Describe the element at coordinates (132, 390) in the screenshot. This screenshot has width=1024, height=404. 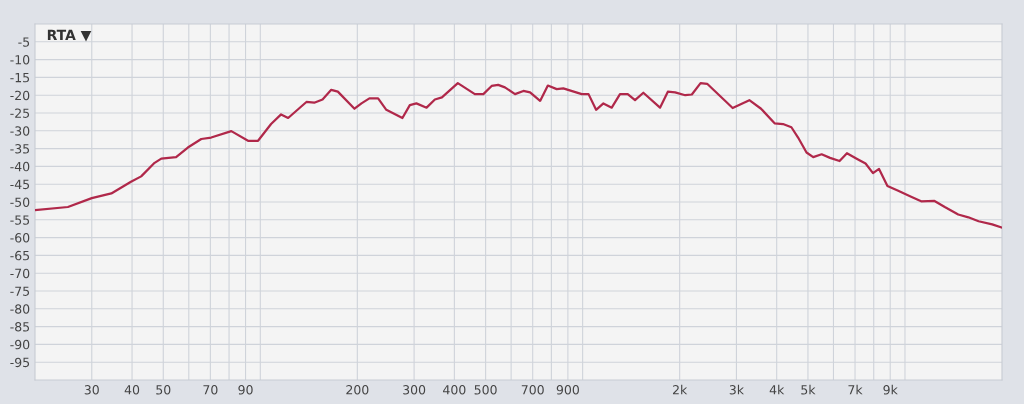
I see `x-tick-label: 40` at that location.